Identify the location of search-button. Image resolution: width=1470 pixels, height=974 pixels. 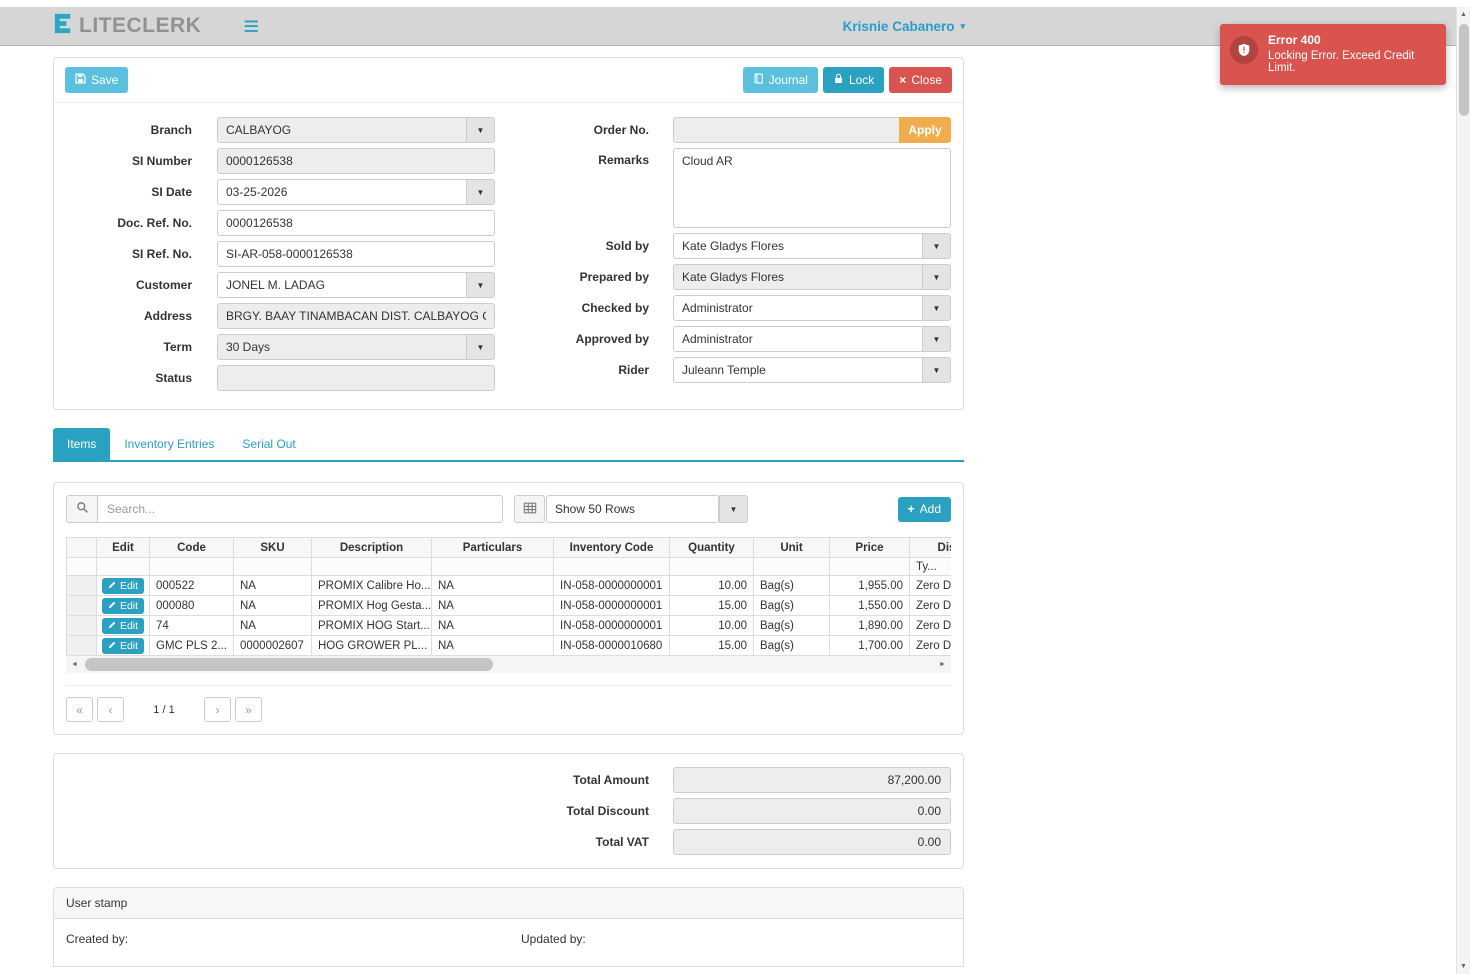
(81, 509).